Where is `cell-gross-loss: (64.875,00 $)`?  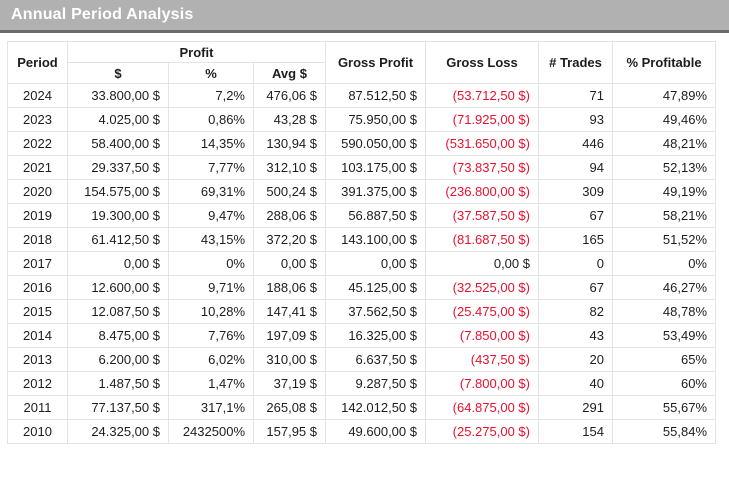
cell-gross-loss: (64.875,00 $) is located at coordinates (482, 407).